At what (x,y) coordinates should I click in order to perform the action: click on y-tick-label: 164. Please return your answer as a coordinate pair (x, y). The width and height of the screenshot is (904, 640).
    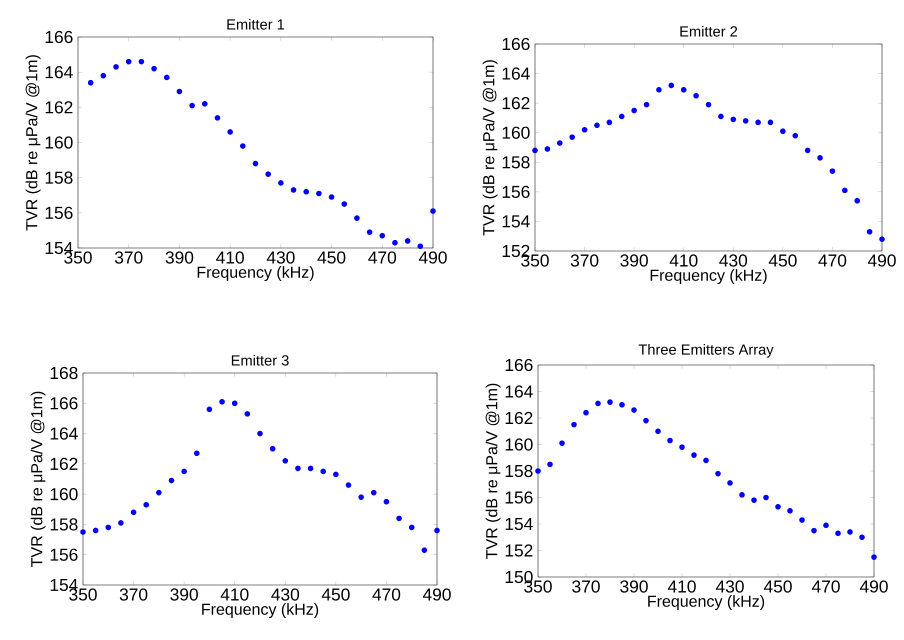
    Looking at the image, I should click on (64, 433).